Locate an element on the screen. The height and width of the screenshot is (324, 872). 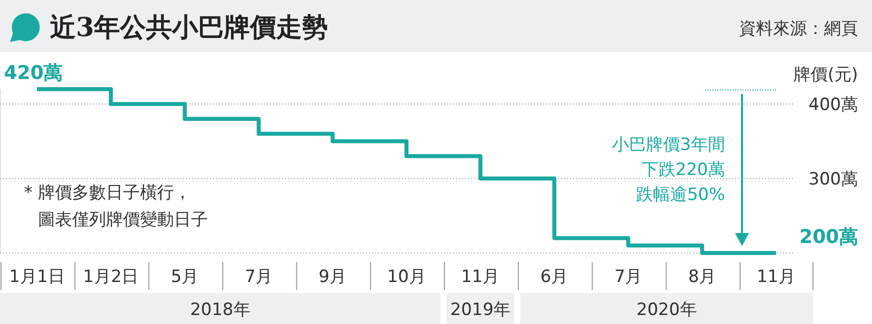
annotation: * 牌價多數日子橫行， is located at coordinates (107, 193).